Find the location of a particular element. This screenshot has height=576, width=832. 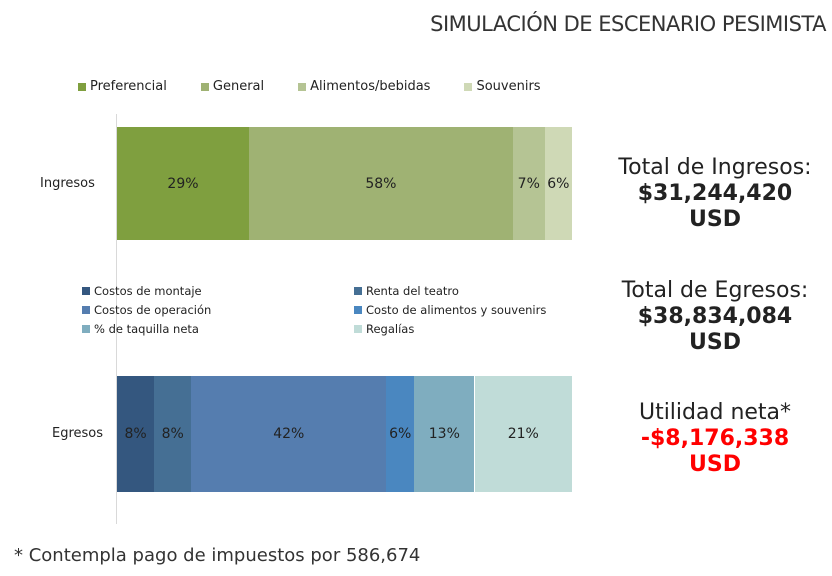

data-label: 7% is located at coordinates (528, 183).